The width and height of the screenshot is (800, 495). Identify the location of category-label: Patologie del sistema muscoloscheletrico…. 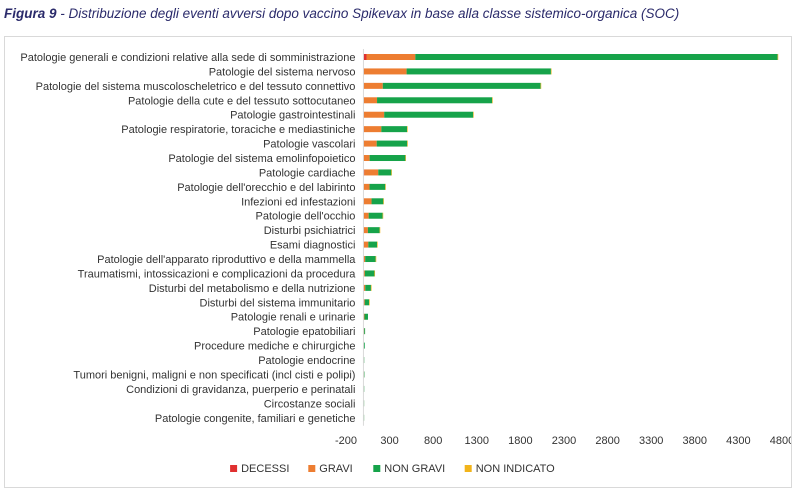
(196, 87).